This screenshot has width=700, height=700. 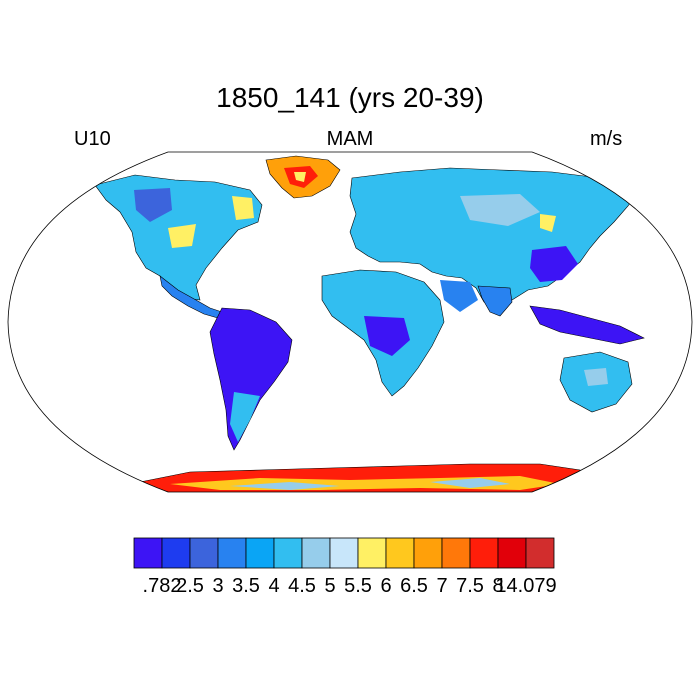 What do you see at coordinates (243, 208) in the screenshot?
I see `hudson-yellow-patch` at bounding box center [243, 208].